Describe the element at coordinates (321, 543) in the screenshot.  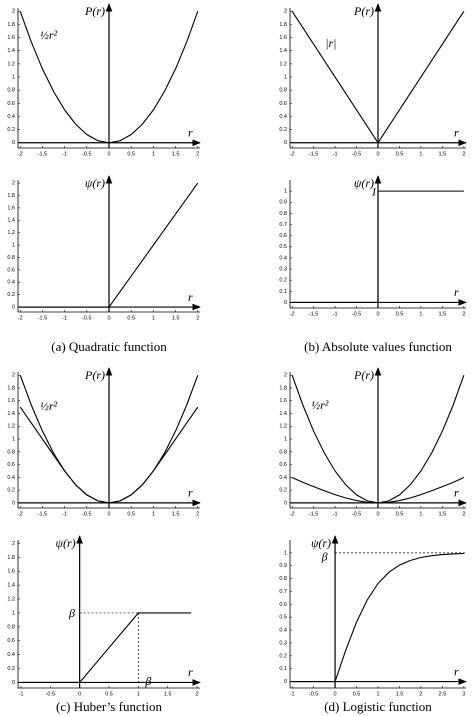
I see `y-axis-label: ψ(r)` at that location.